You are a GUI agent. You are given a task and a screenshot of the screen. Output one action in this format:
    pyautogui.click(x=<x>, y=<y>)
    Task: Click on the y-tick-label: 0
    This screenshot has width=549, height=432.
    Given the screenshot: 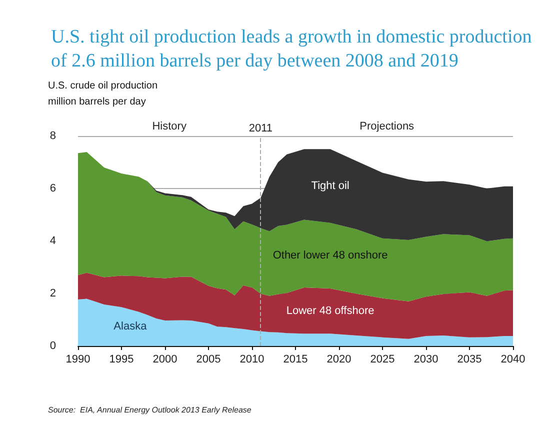 What is the action you would take?
    pyautogui.click(x=53, y=346)
    